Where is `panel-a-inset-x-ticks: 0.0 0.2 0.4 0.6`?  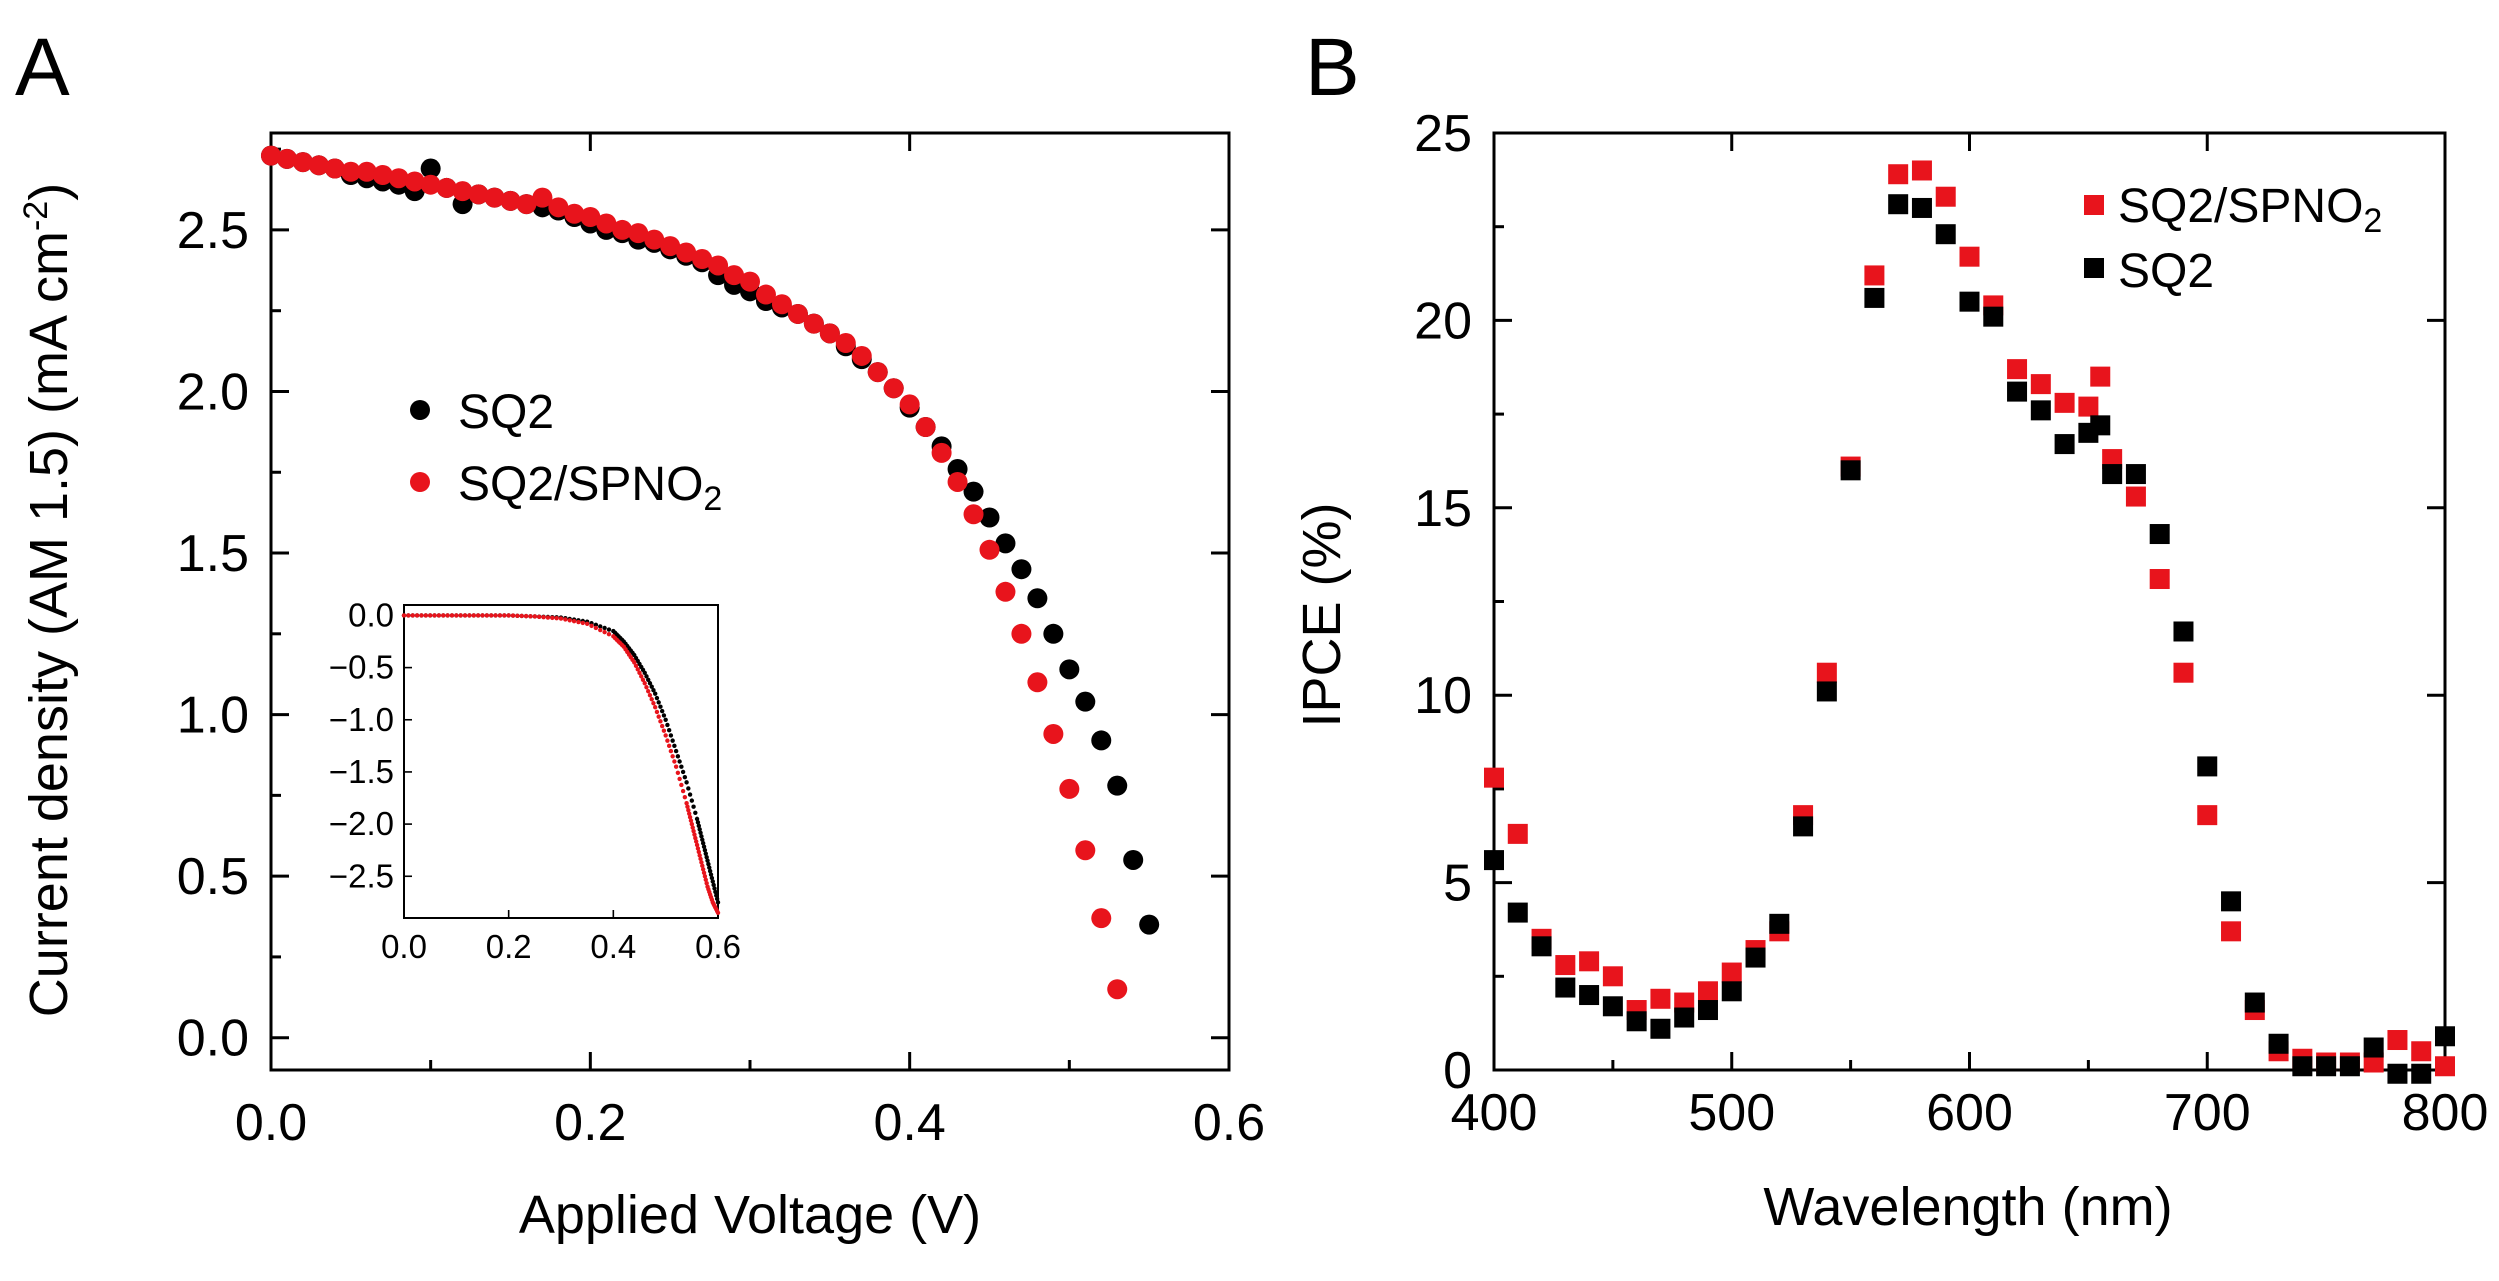
panel-a-inset-x-ticks: 0.0 0.2 0.4 0.6 is located at coordinates (561, 937).